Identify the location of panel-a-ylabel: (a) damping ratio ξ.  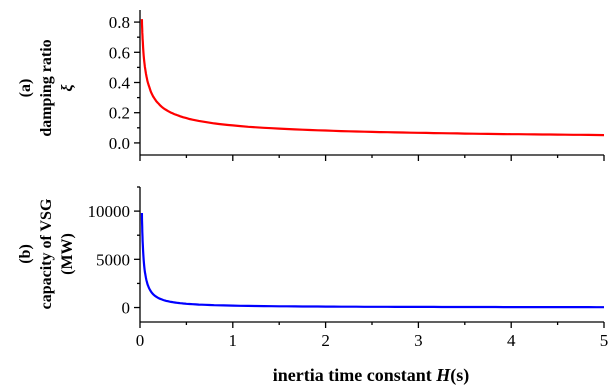
(46, 87).